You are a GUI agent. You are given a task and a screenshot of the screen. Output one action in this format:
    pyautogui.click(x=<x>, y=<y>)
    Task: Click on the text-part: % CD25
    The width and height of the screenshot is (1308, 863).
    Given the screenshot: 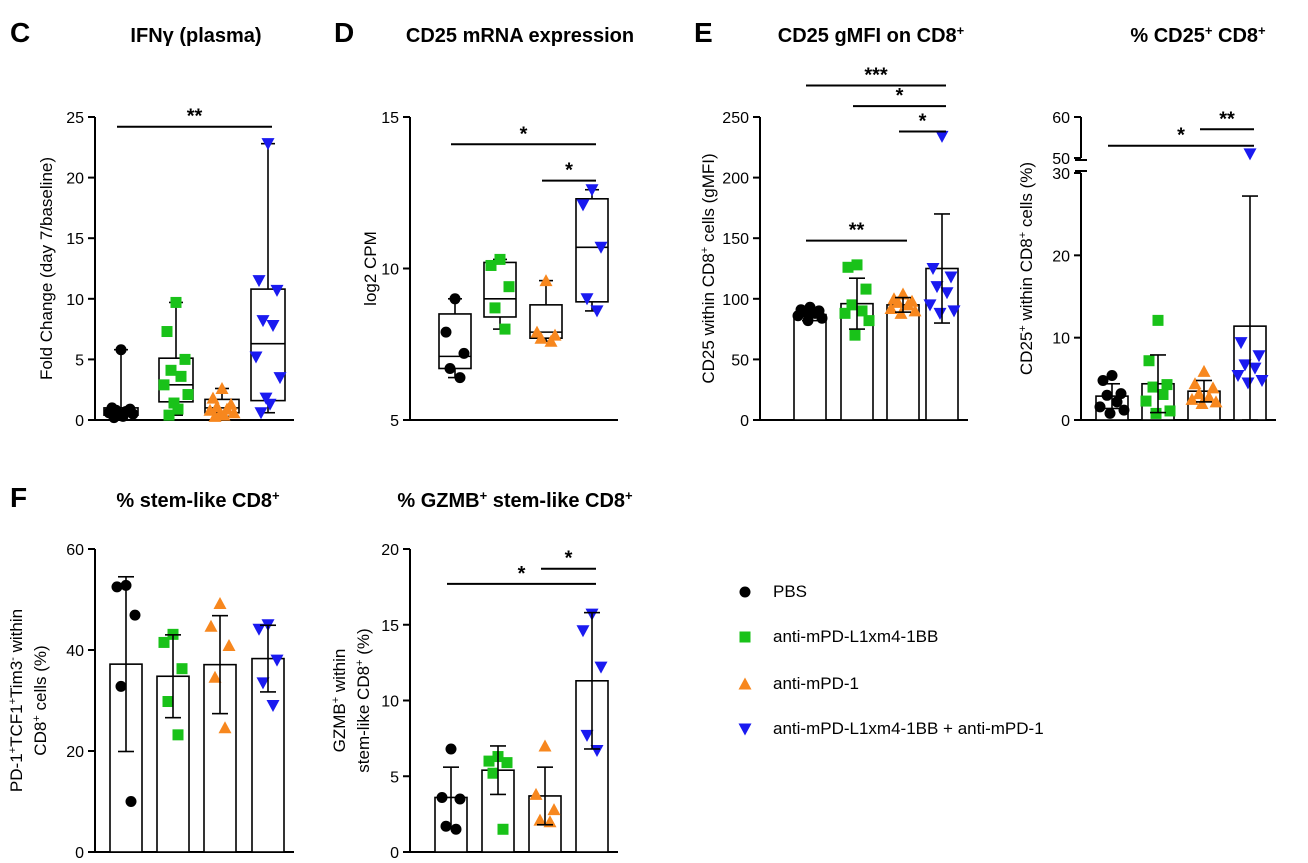 What is the action you would take?
    pyautogui.click(x=1167, y=36)
    